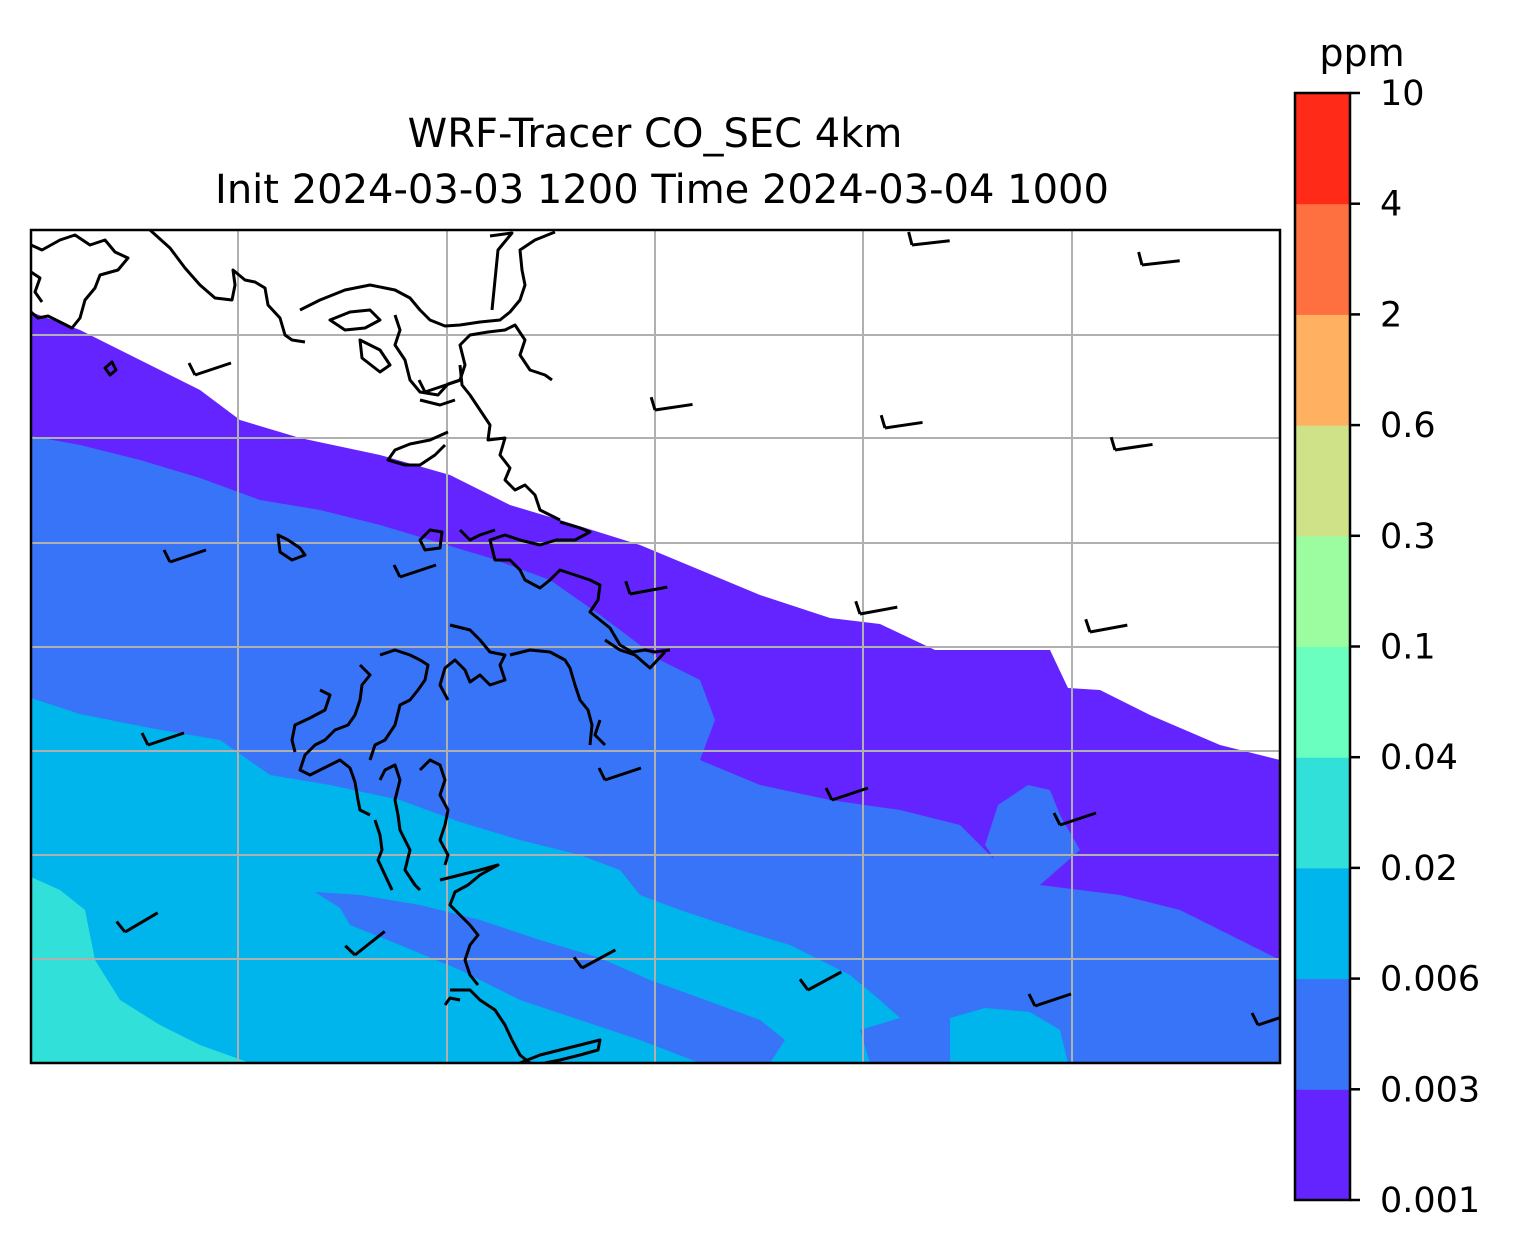 This screenshot has width=1528, height=1256. I want to click on colorbar-segments, so click(1322, 647).